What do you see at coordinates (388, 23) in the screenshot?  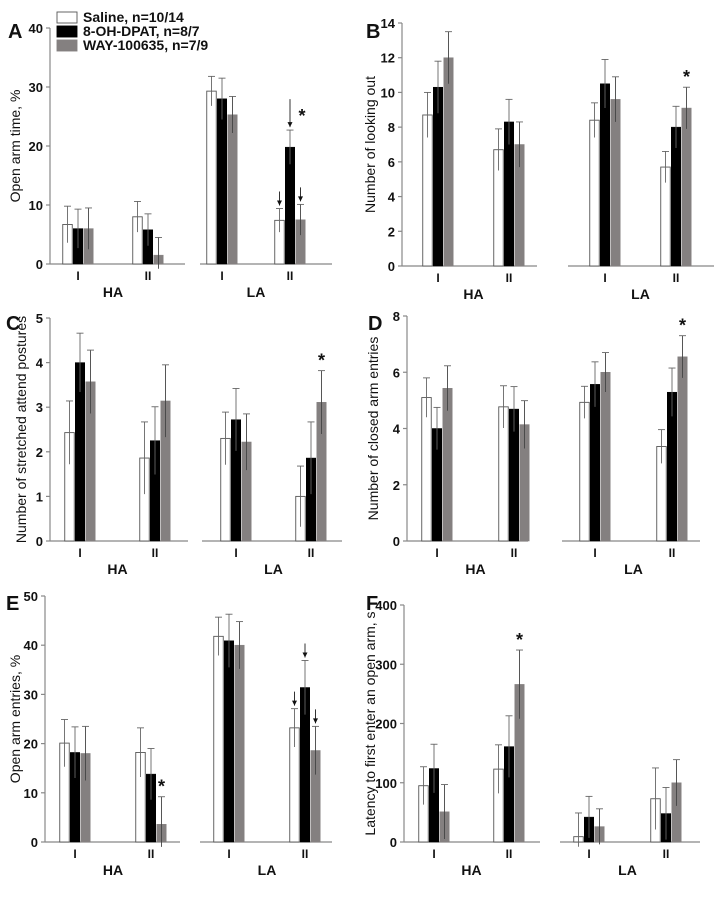 I see `y-tick-label: 14` at bounding box center [388, 23].